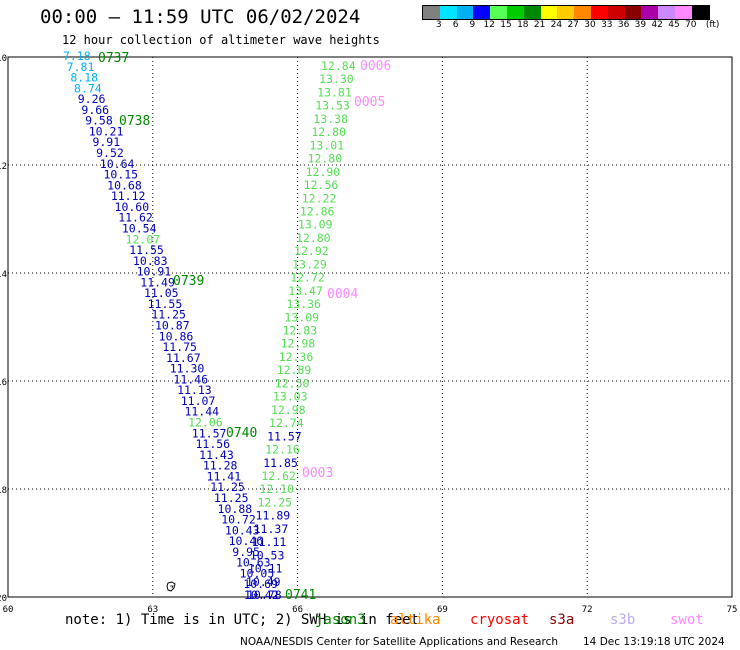 The height and width of the screenshot is (650, 740). What do you see at coordinates (303, 304) in the screenshot?
I see `swh-value: 13.36` at bounding box center [303, 304].